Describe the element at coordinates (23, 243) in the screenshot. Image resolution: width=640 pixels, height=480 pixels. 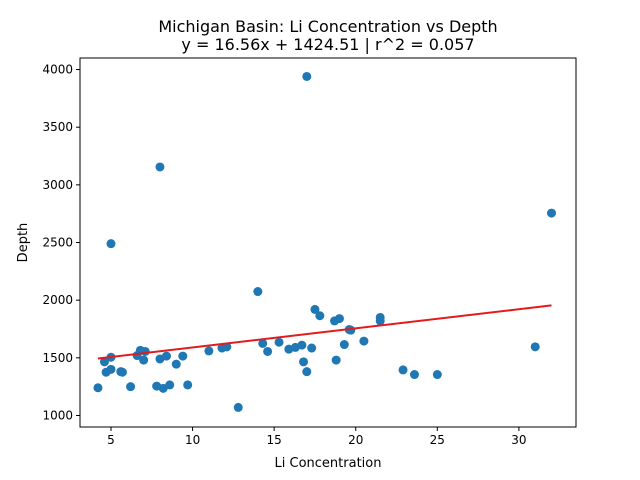
I see `y-axis-label: Depth` at that location.